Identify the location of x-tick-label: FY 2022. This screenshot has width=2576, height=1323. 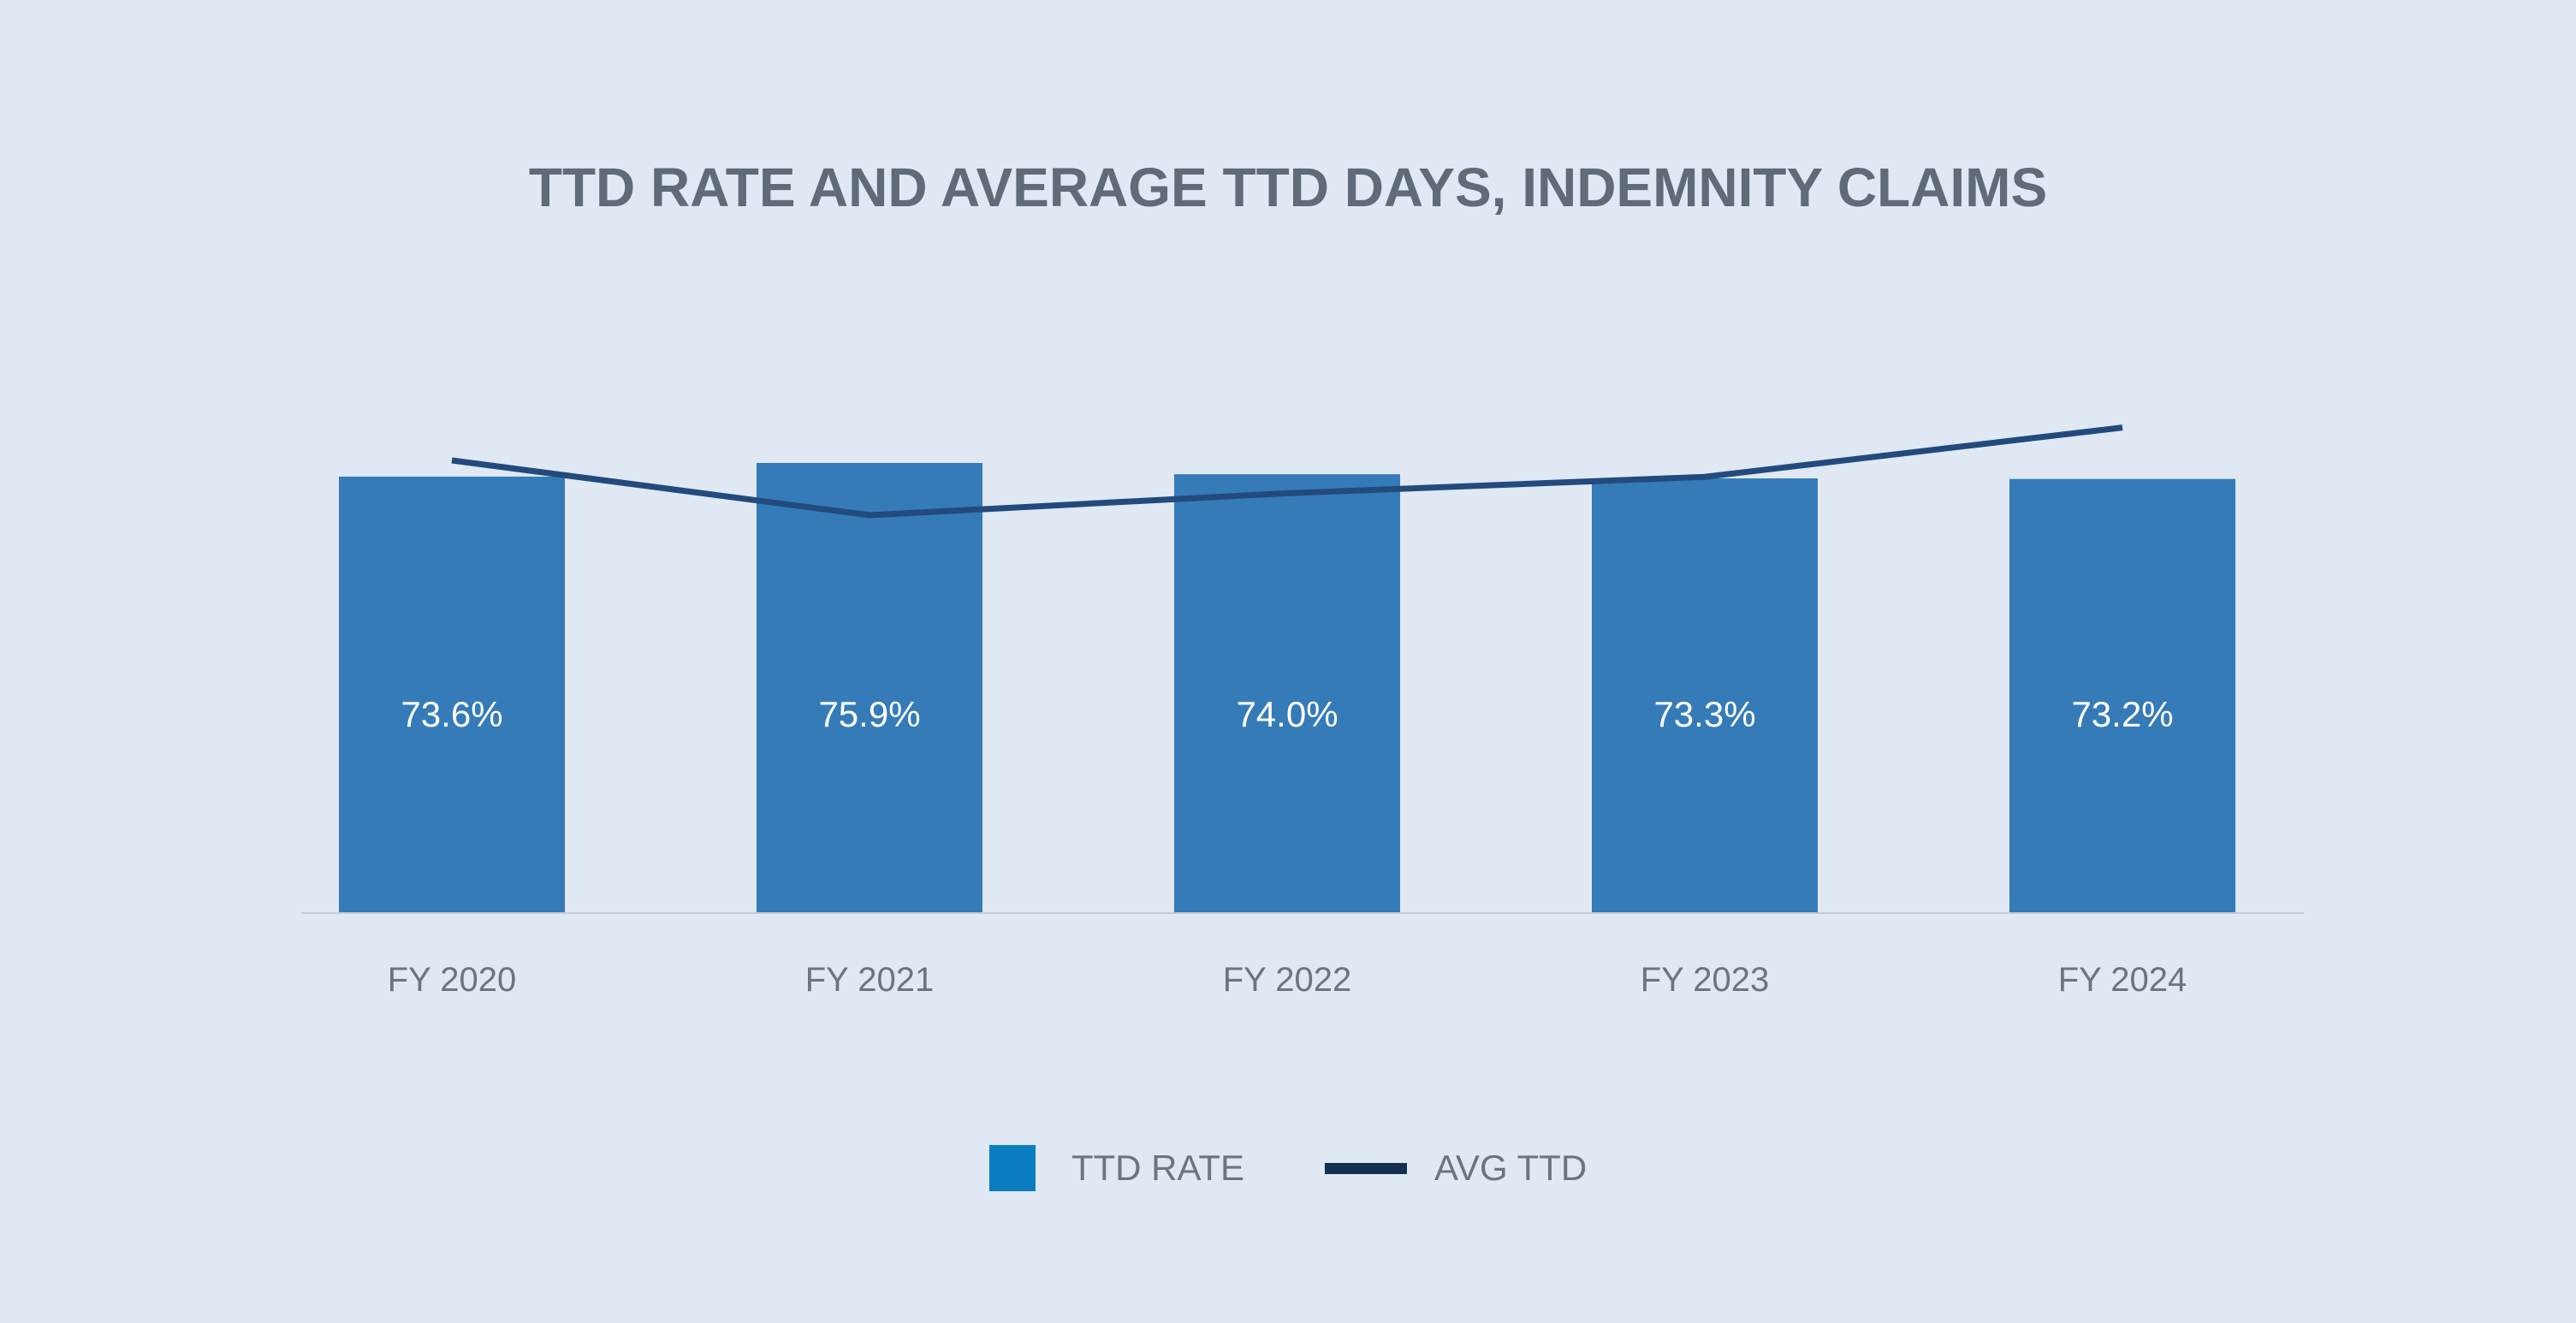
(1287, 980).